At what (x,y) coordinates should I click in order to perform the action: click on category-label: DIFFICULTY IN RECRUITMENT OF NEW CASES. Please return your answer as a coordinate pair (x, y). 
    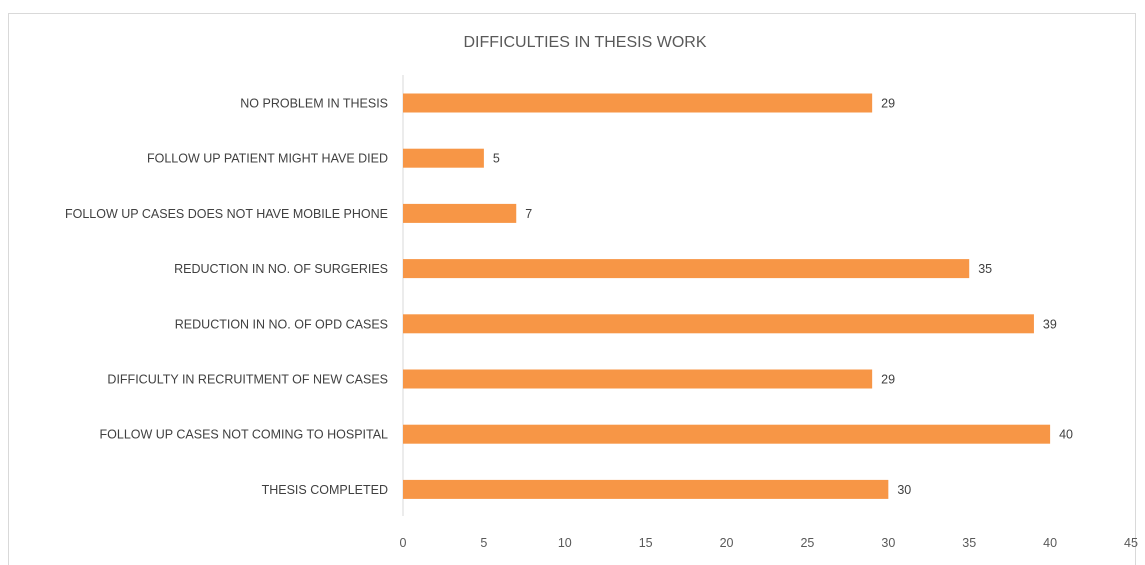
    Looking at the image, I should click on (247, 380).